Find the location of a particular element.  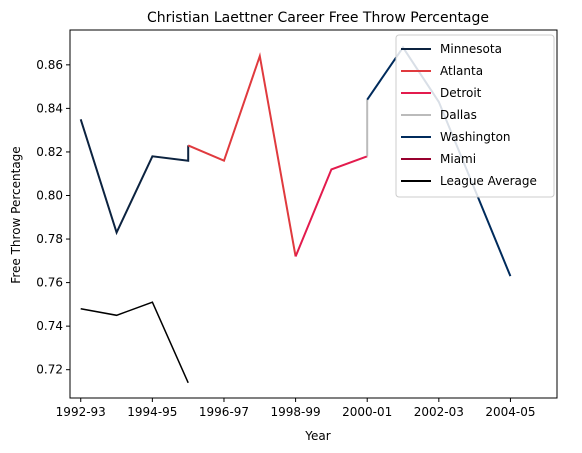

series-line-minnesota is located at coordinates (134, 177).